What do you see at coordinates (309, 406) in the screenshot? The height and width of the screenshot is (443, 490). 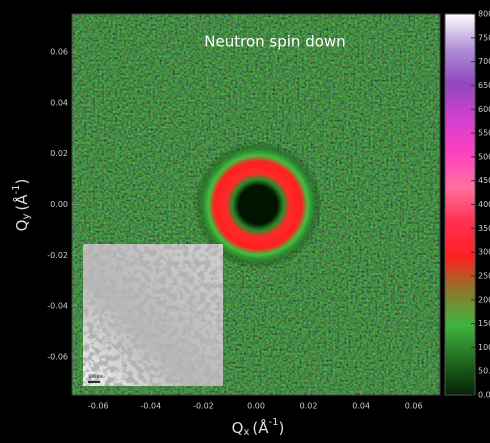 I see `x-tick-label: 0.02` at bounding box center [309, 406].